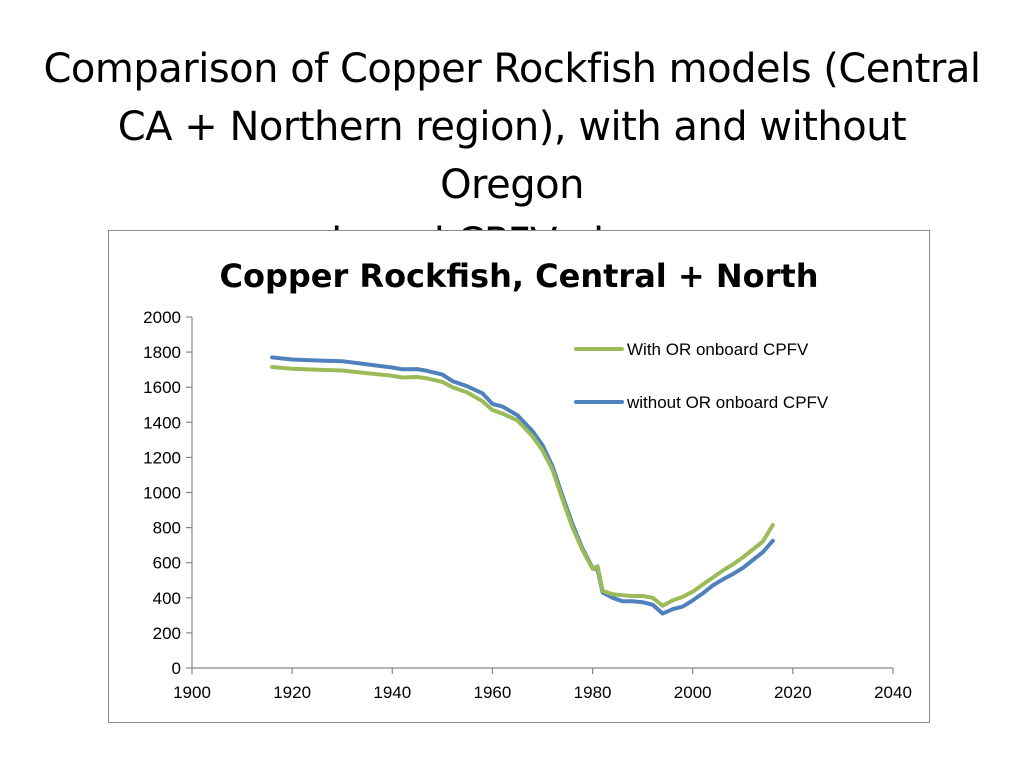  What do you see at coordinates (167, 528) in the screenshot?
I see `y-tick-label: 800` at bounding box center [167, 528].